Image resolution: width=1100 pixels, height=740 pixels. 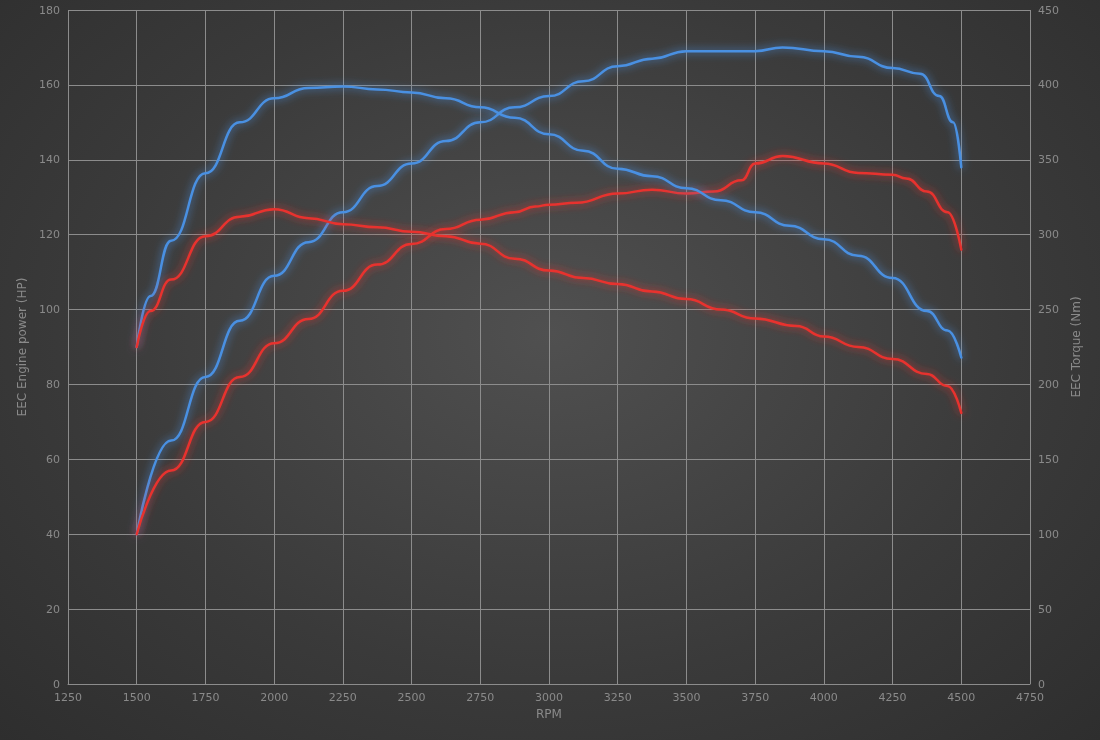 What do you see at coordinates (68, 697) in the screenshot?
I see `x-tick-label: 1250` at bounding box center [68, 697].